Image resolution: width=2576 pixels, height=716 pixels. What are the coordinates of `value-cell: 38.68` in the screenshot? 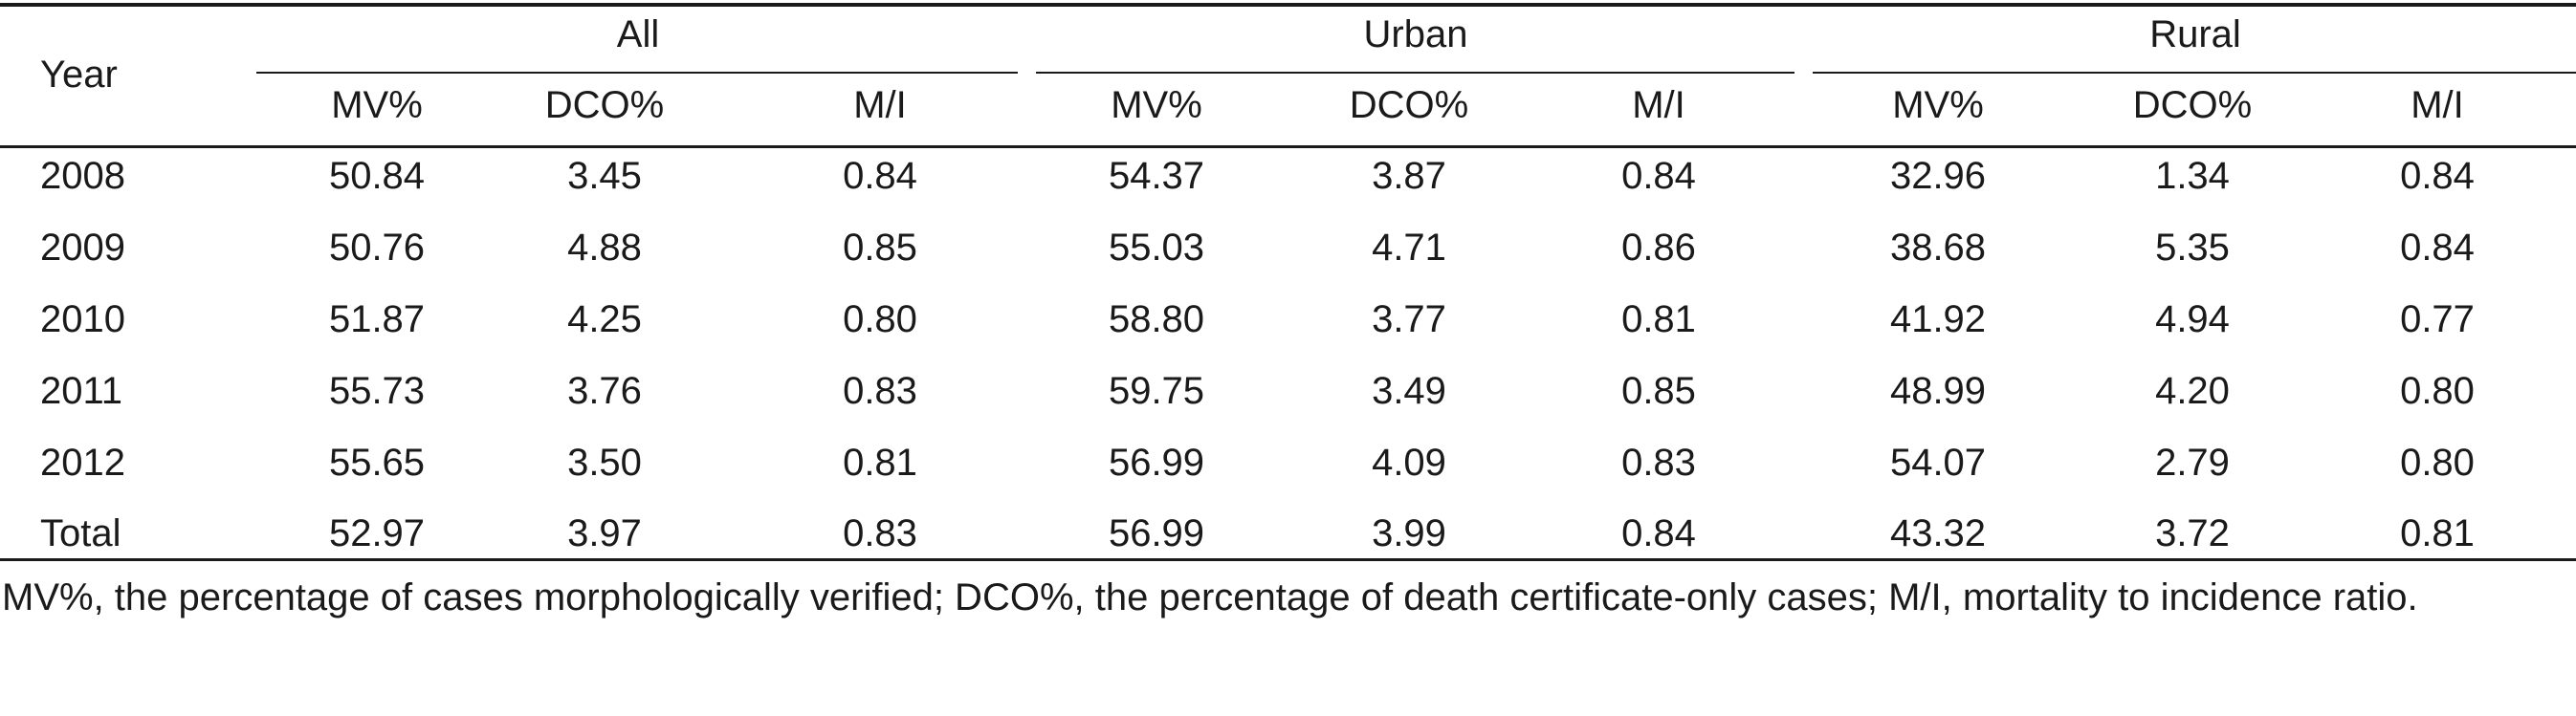 It's located at (1938, 248).